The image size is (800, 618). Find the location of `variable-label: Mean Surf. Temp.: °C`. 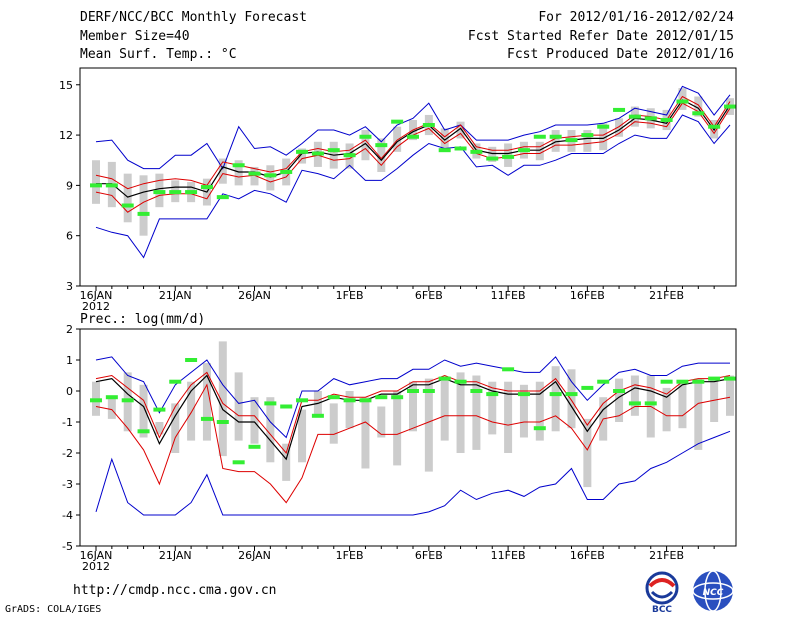

variable-label: Mean Surf. Temp.: °C is located at coordinates (158, 54).